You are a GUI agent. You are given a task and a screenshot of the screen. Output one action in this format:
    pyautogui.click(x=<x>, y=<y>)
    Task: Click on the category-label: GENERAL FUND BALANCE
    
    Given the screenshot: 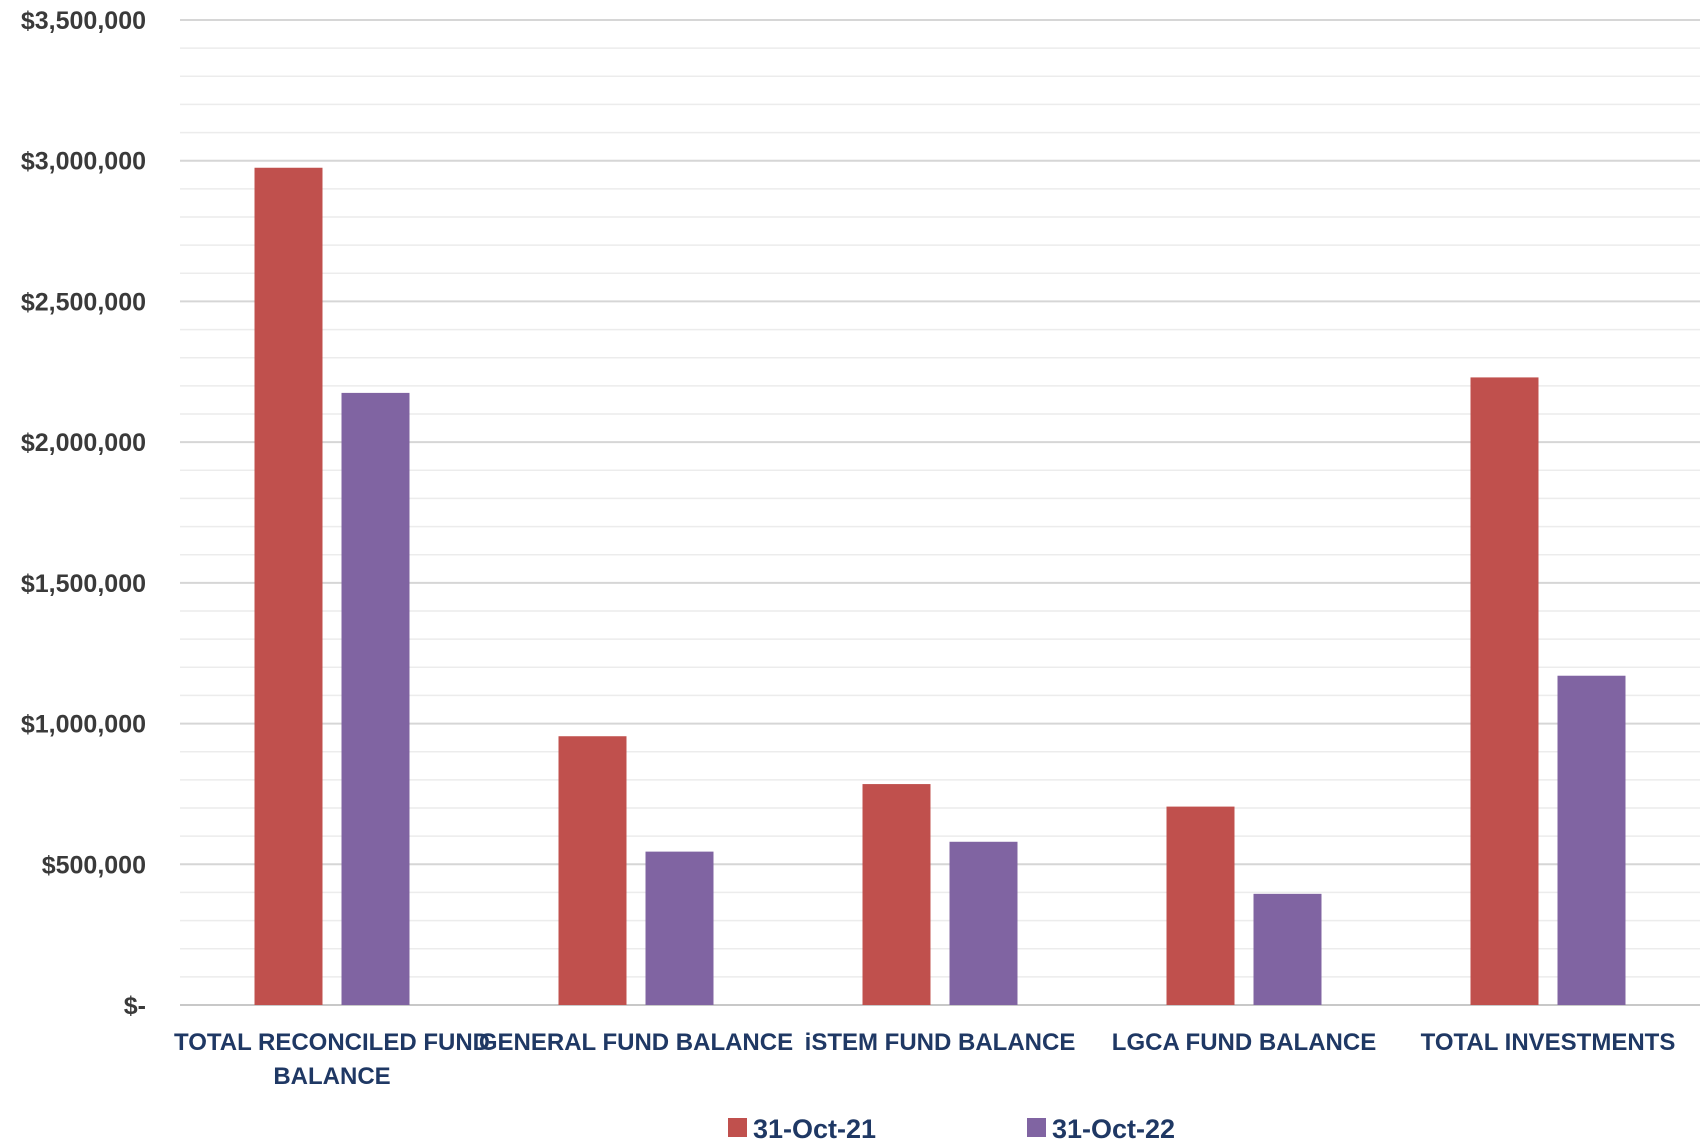 What is the action you would take?
    pyautogui.click(x=636, y=1042)
    